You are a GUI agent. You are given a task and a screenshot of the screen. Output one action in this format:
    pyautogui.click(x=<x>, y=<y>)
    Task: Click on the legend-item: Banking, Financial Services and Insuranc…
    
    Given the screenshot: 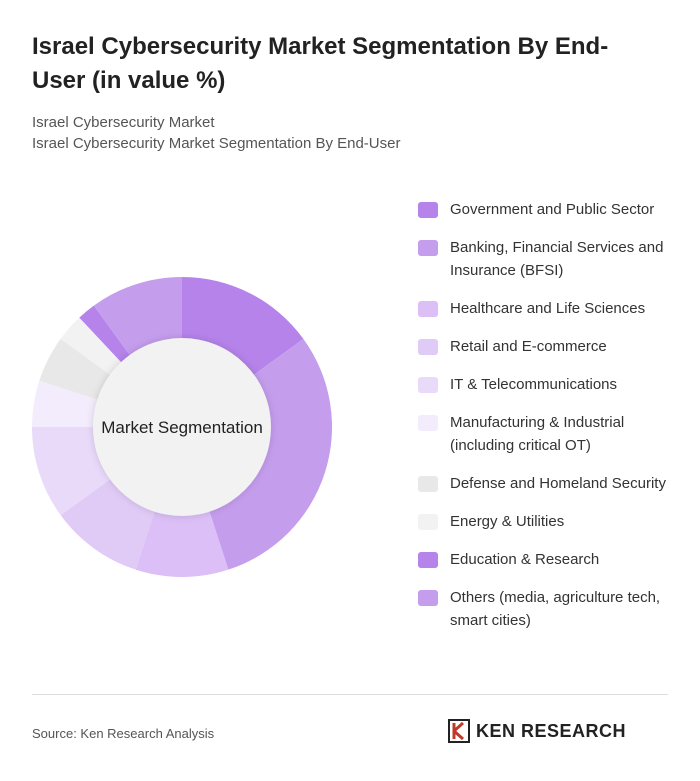 What is the action you would take?
    pyautogui.click(x=548, y=259)
    